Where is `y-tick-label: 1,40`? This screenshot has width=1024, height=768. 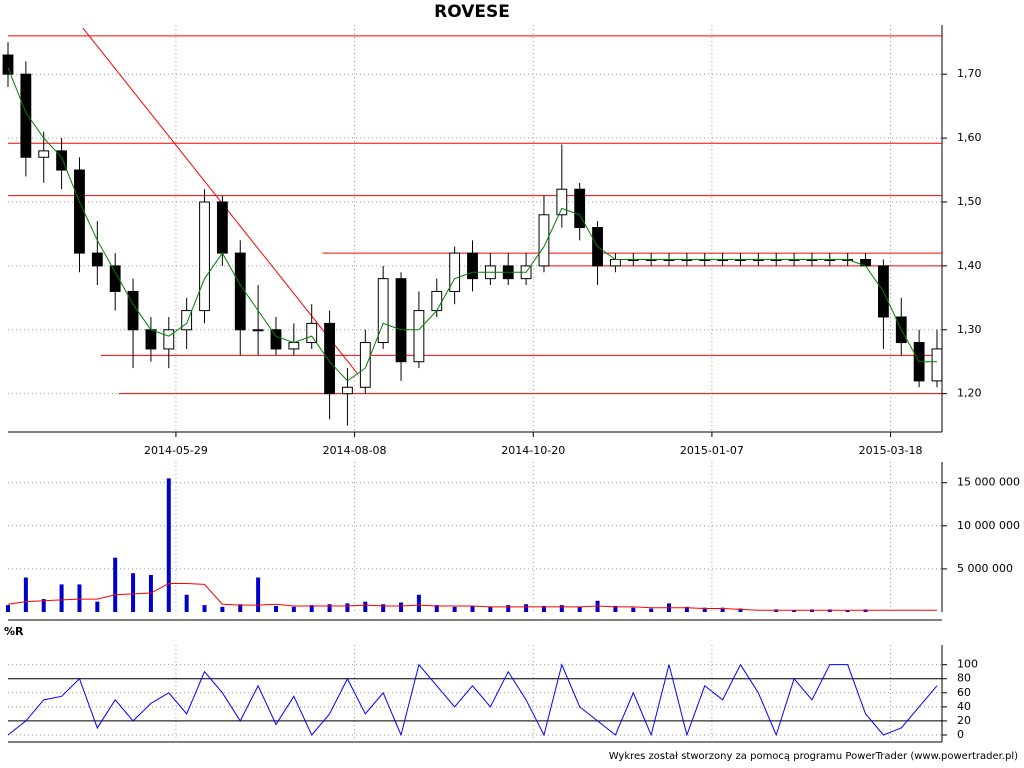
y-tick-label: 1,40 is located at coordinates (969, 265).